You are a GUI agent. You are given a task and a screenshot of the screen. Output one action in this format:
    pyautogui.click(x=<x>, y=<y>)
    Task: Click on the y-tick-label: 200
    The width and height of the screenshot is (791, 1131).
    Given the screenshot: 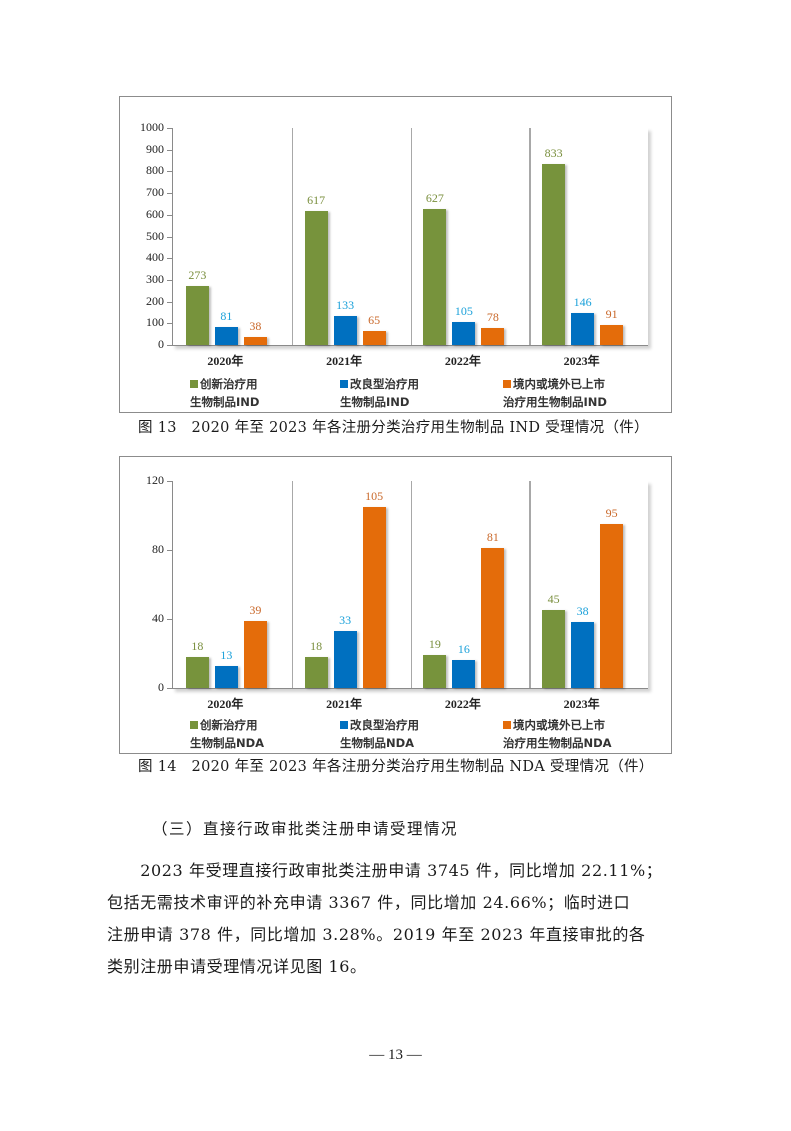 What is the action you would take?
    pyautogui.click(x=155, y=300)
    